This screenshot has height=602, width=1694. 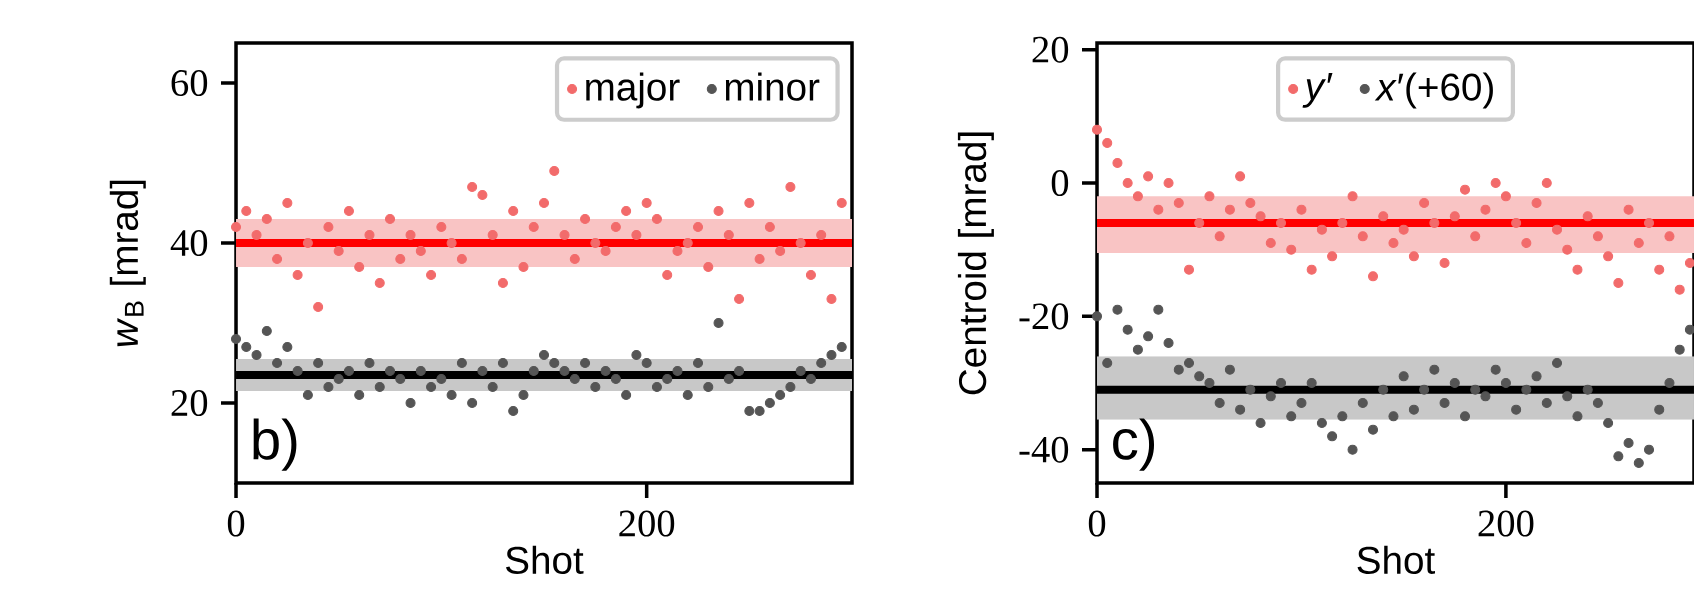 I want to click on legend-label: major, so click(x=633, y=90).